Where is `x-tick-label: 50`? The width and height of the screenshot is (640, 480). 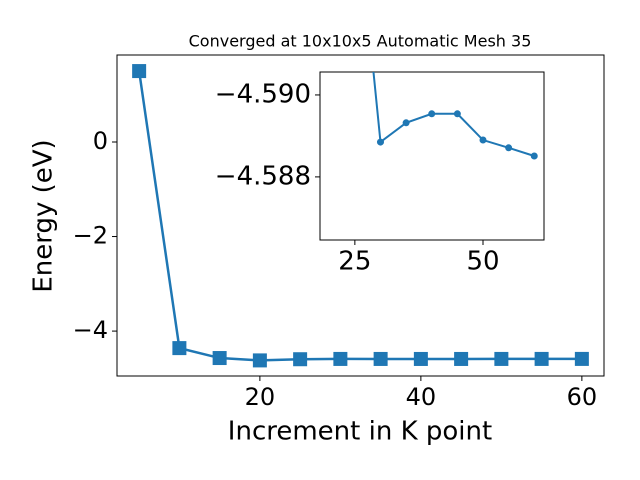
x-tick-label: 50 is located at coordinates (482, 262).